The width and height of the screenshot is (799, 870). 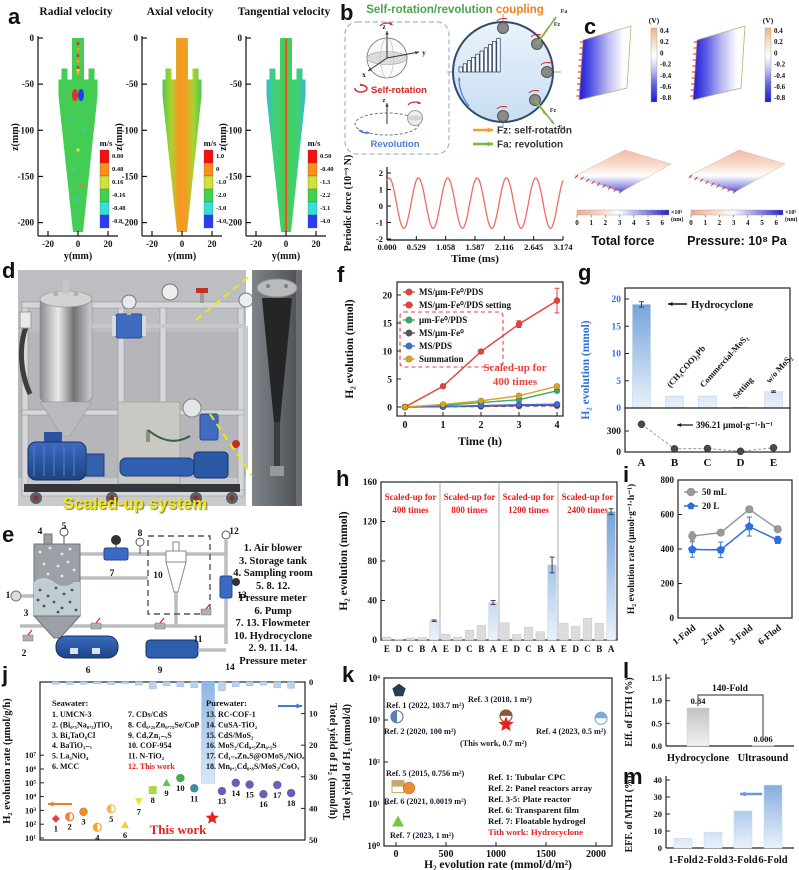 What do you see at coordinates (370, 483) in the screenshot?
I see `svg-text: 160` at bounding box center [370, 483].